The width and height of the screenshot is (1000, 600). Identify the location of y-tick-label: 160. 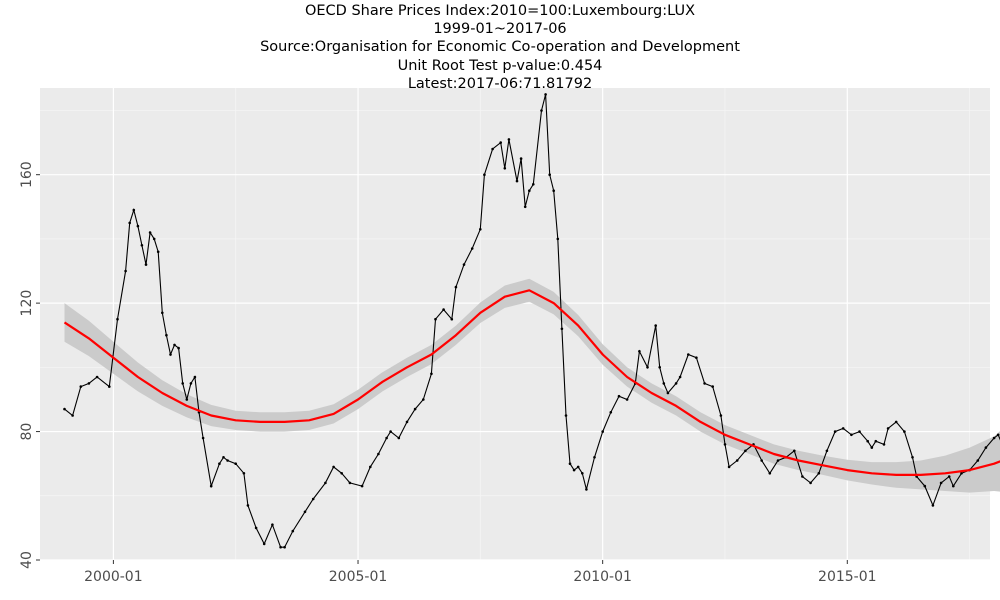
(27, 174).